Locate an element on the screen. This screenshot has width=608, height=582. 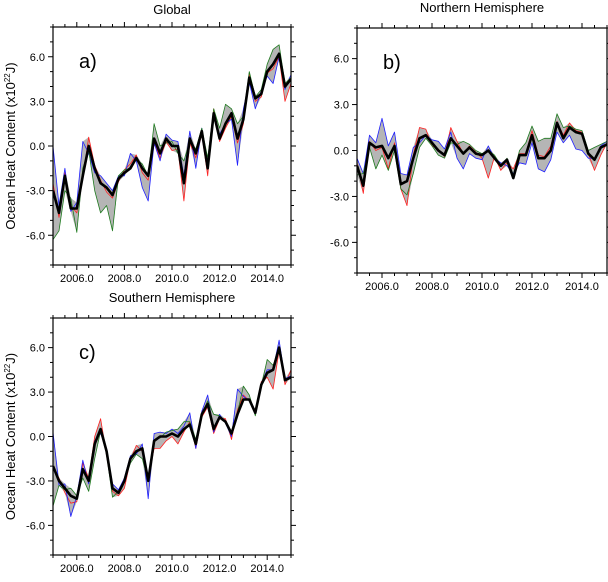
spread-shading is located at coordinates (482, 159).